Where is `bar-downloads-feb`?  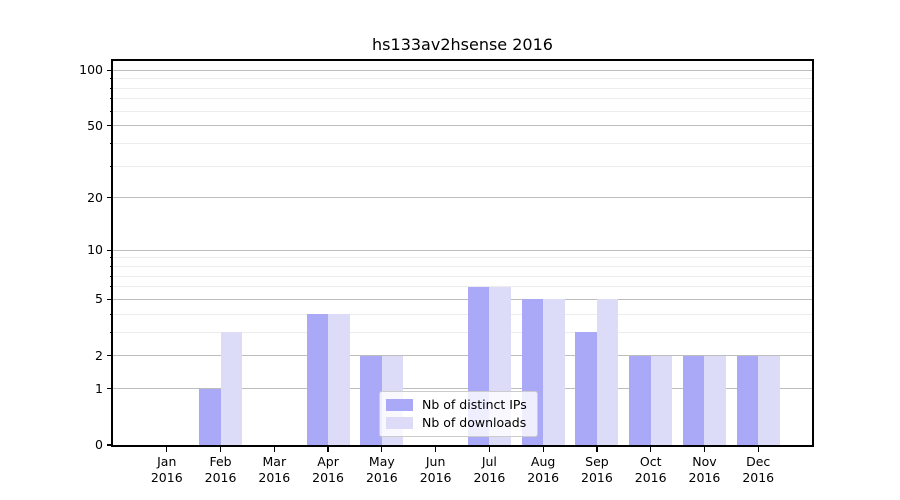
bar-downloads-feb is located at coordinates (231, 388).